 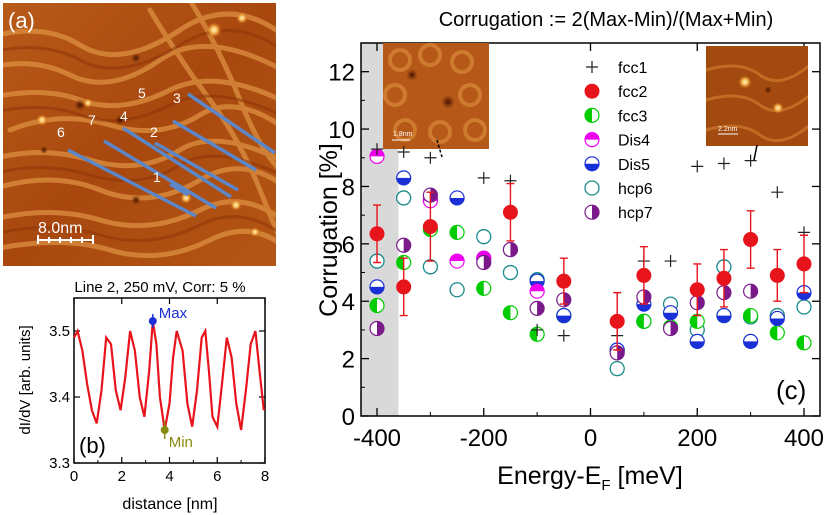 I want to click on y-tick-label: 6, so click(x=348, y=245).